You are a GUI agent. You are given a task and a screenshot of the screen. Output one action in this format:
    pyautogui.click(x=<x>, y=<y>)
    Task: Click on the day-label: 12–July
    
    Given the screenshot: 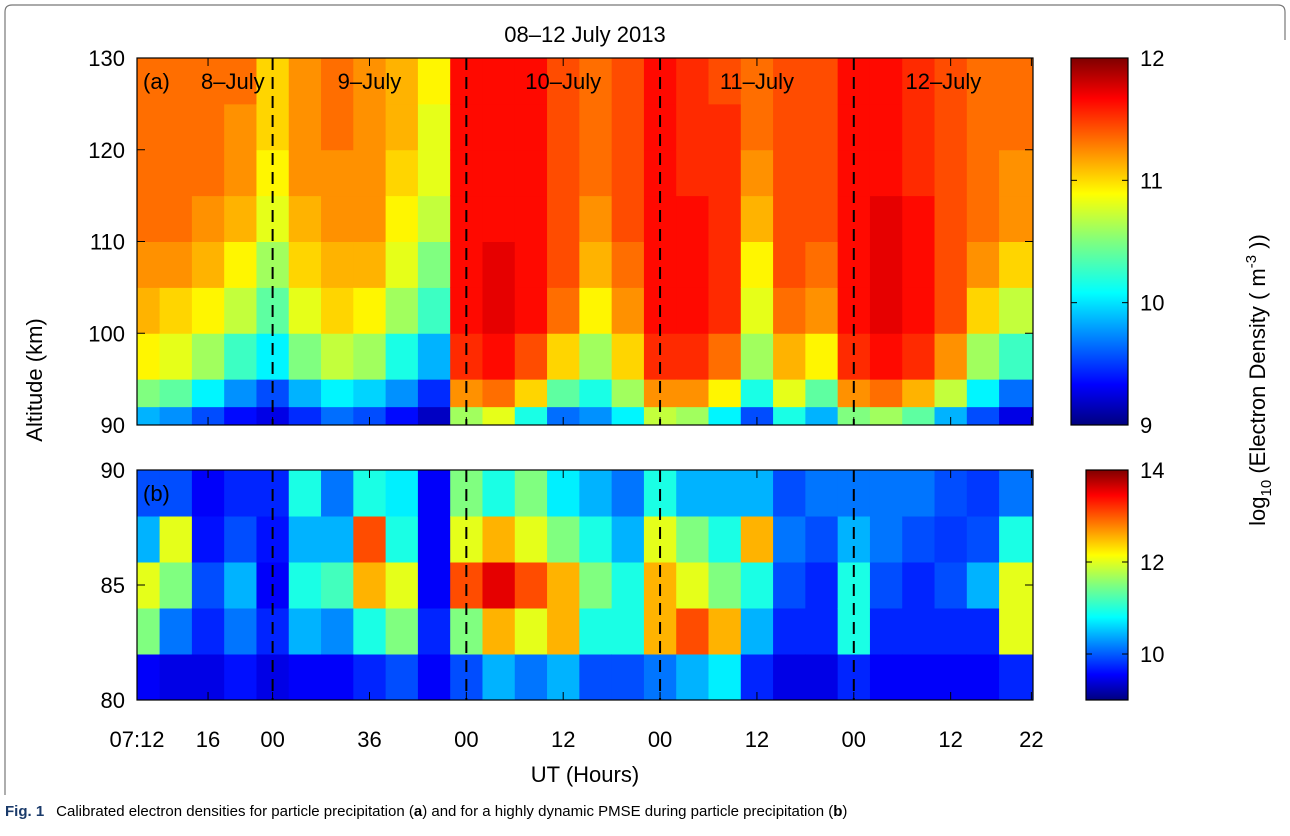 What is the action you would take?
    pyautogui.click(x=943, y=81)
    